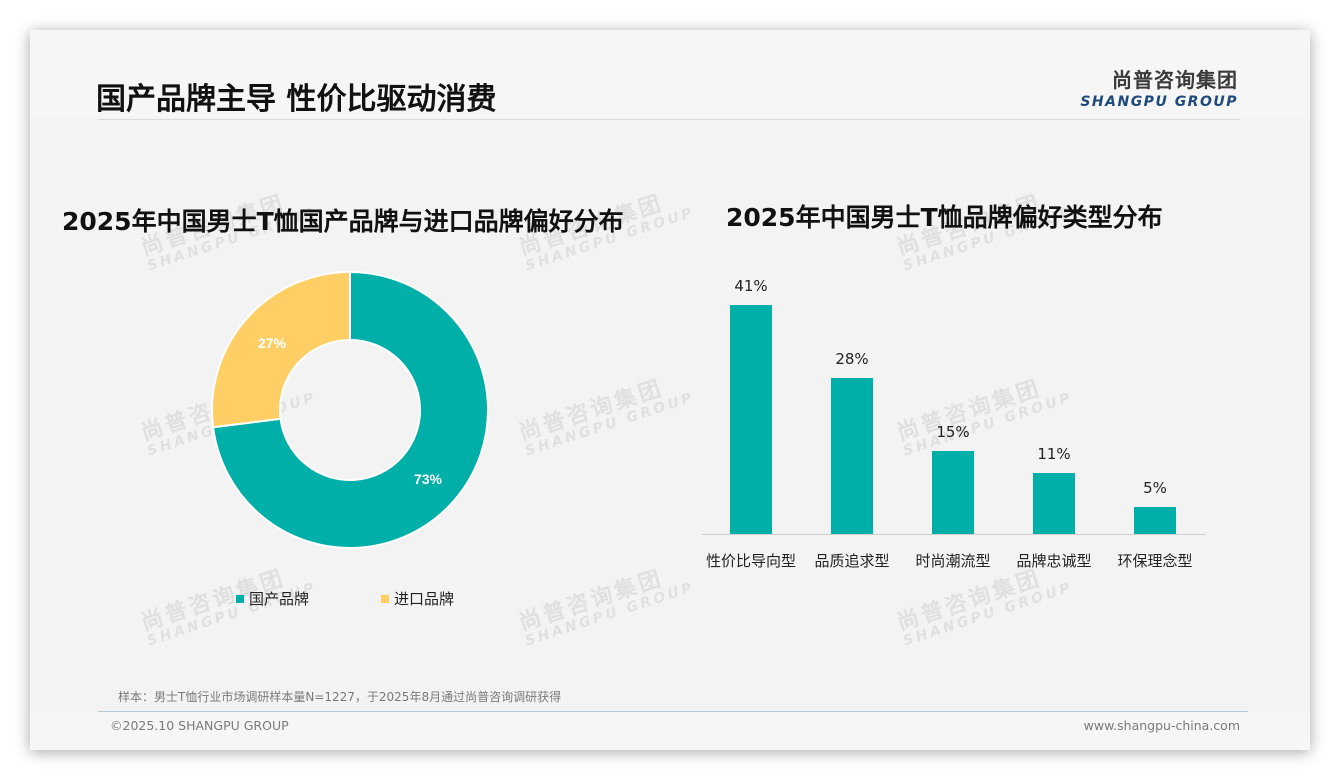 This screenshot has height=780, width=1340. What do you see at coordinates (1155, 488) in the screenshot?
I see `bar-value-label: 5%` at bounding box center [1155, 488].